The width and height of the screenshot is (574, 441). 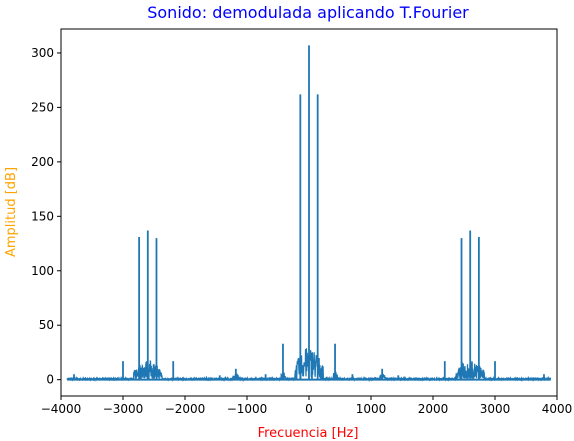 I want to click on y-tick-label: 50, so click(x=46, y=325).